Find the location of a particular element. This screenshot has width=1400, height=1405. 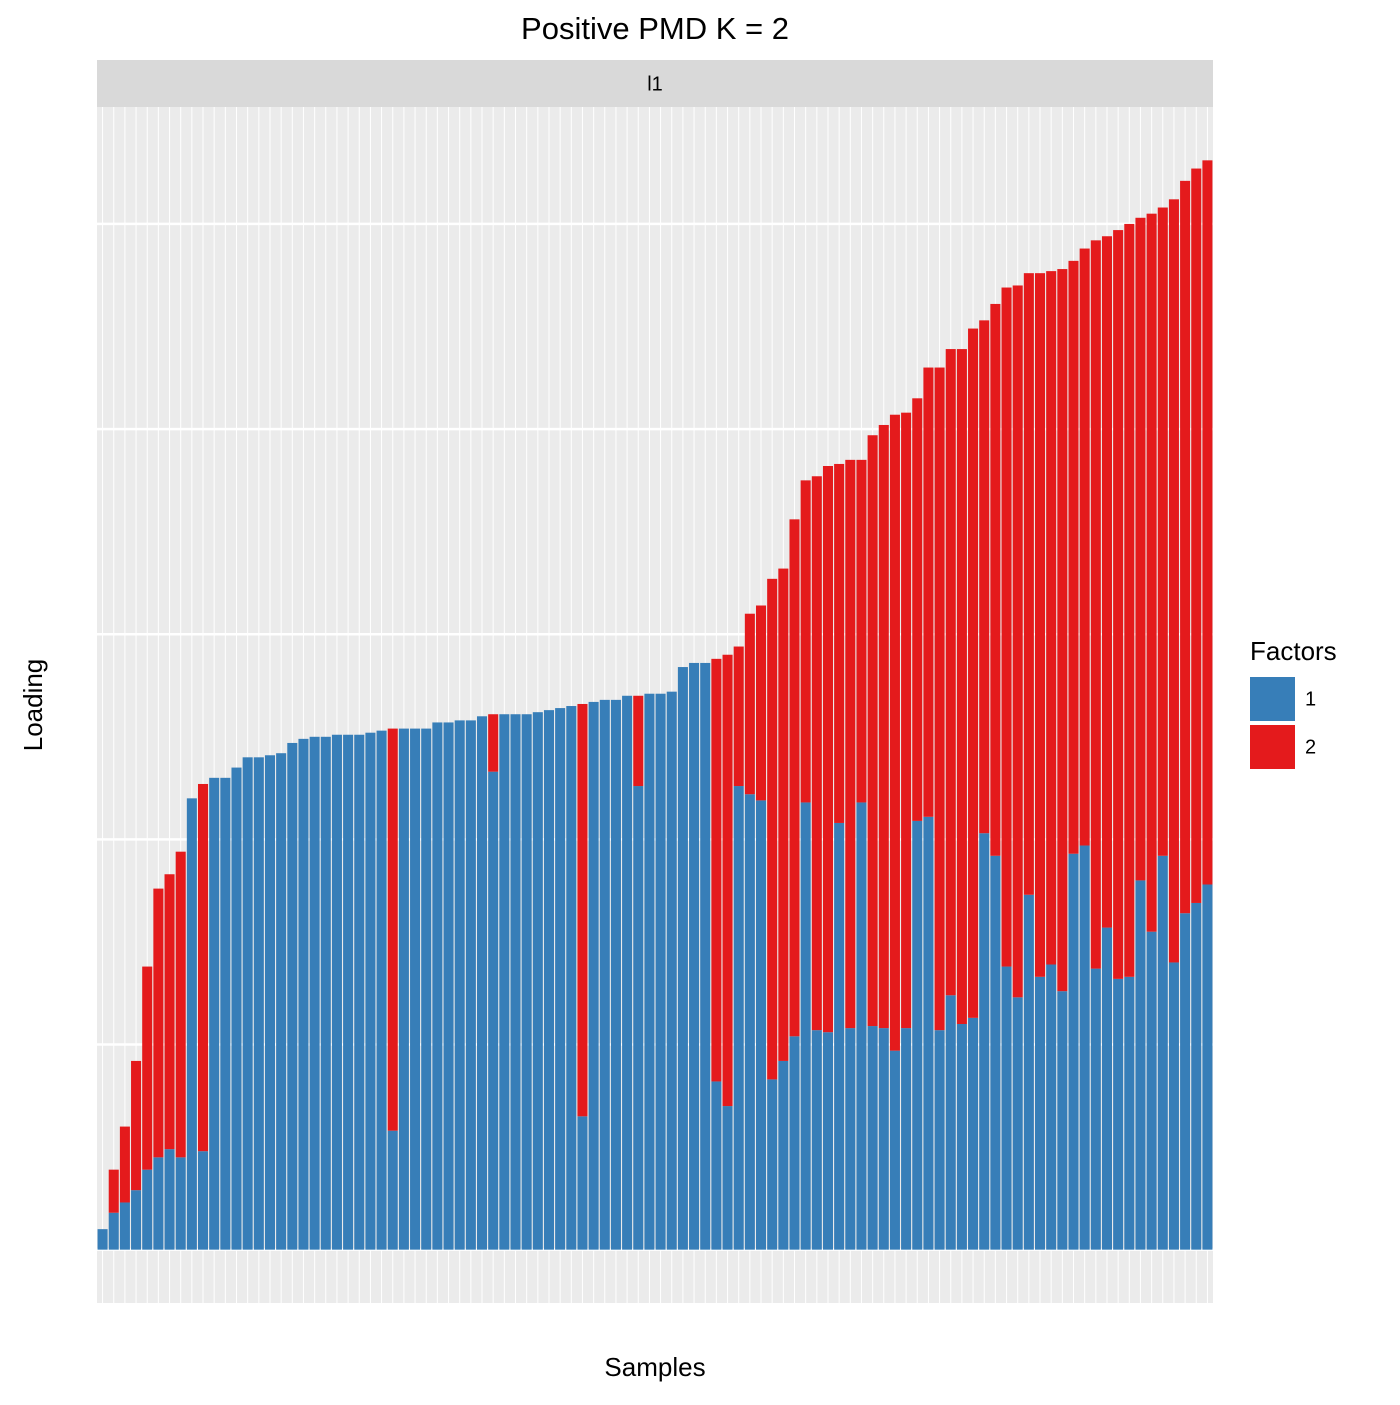

legend-label: 2 is located at coordinates (1310, 747).